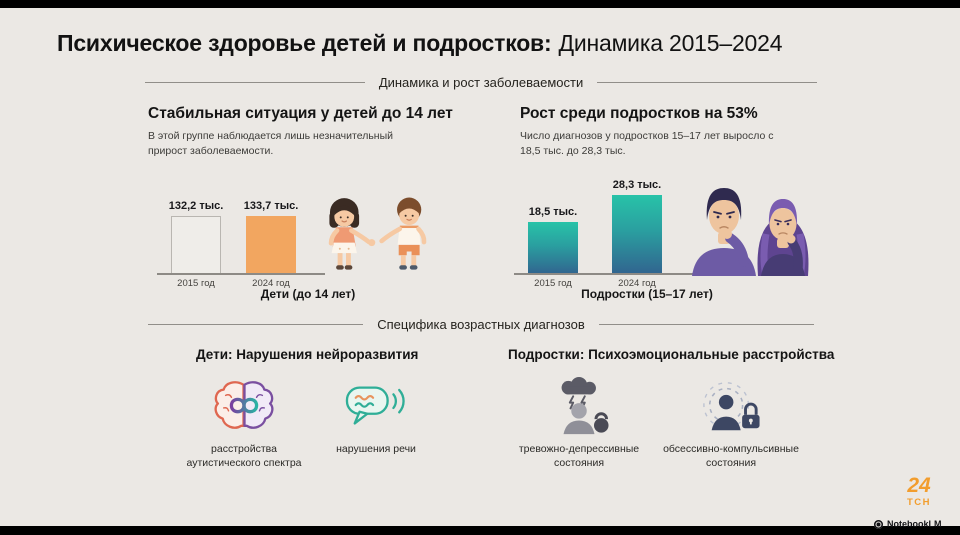 This screenshot has height=535, width=960. I want to click on bar-group-2015: 18,5 тыс., so click(553, 240).